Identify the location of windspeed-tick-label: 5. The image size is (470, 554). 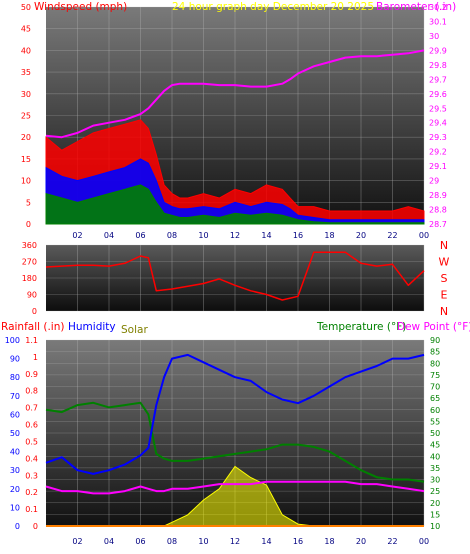
(28, 202).